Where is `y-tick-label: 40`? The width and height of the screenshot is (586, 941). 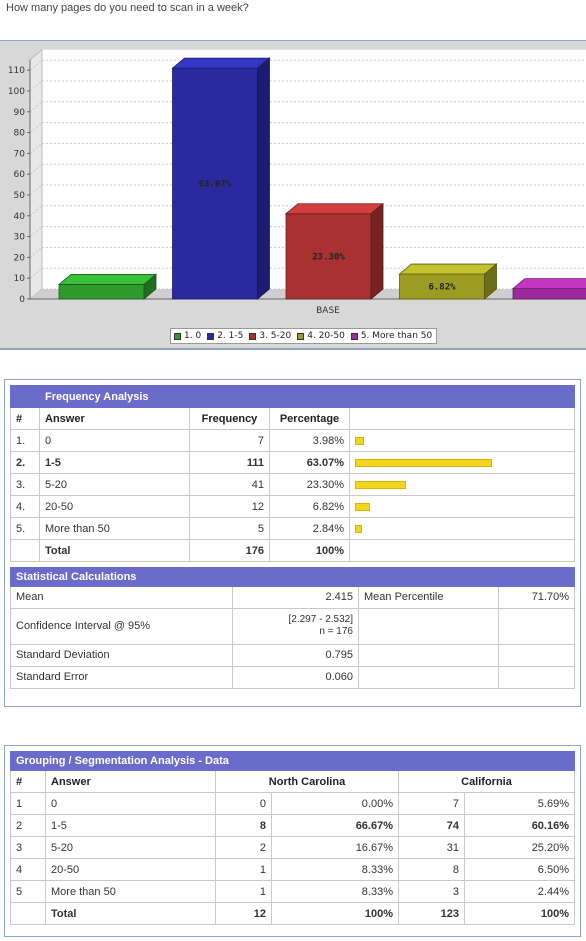 y-tick-label: 40 is located at coordinates (20, 217).